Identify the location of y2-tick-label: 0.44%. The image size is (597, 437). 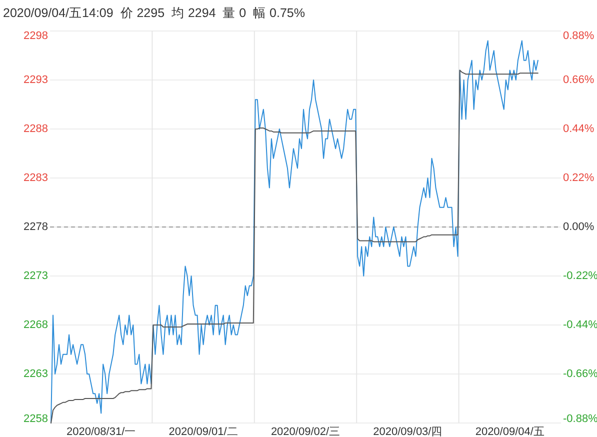
(578, 129).